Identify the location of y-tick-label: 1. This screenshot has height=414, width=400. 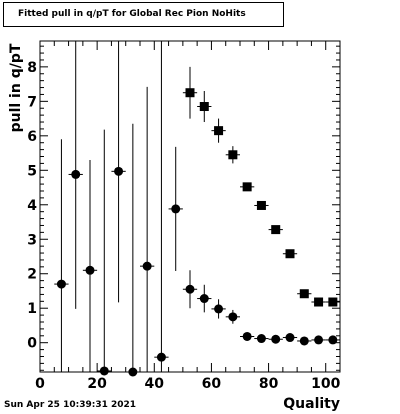
(32, 309).